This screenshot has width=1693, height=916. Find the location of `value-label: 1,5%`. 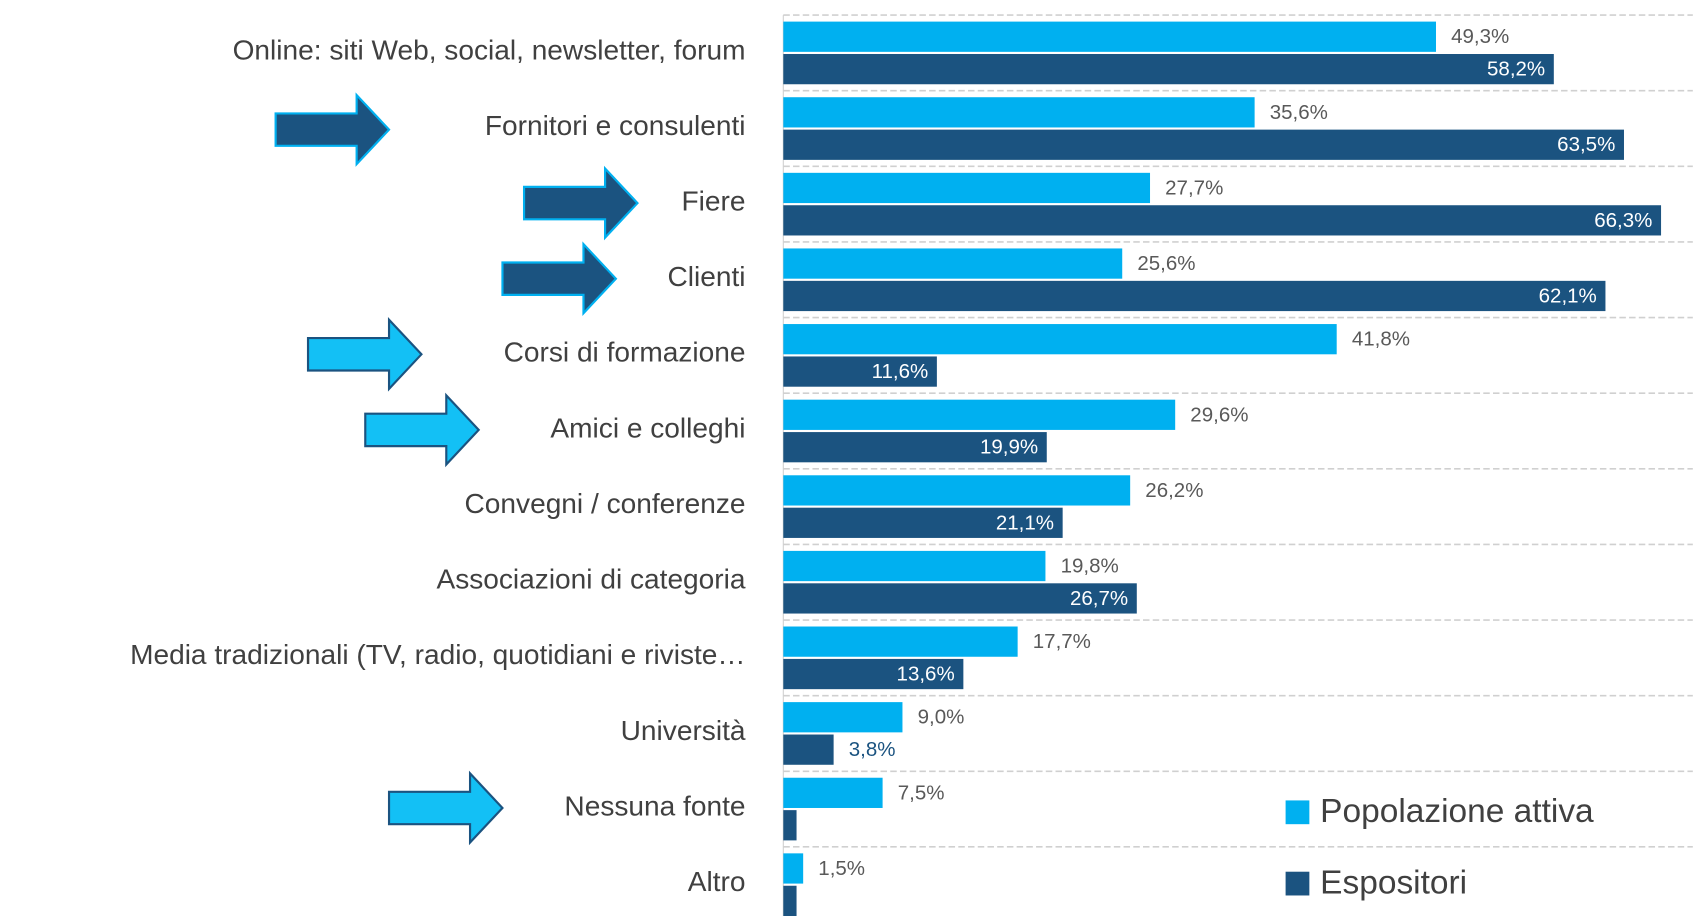

value-label: 1,5% is located at coordinates (841, 868).